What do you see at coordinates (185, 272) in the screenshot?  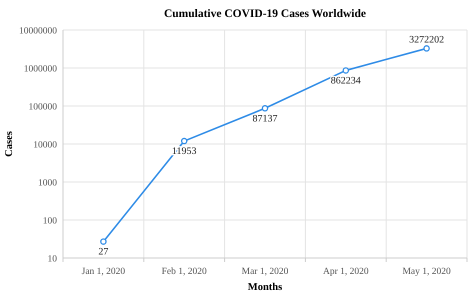 I see `x-tick-label: Feb 1, 2020` at bounding box center [185, 272].